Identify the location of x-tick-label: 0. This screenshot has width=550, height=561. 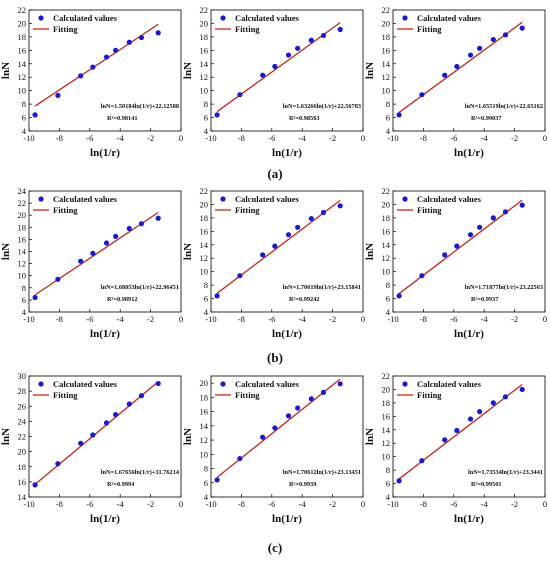
(181, 138).